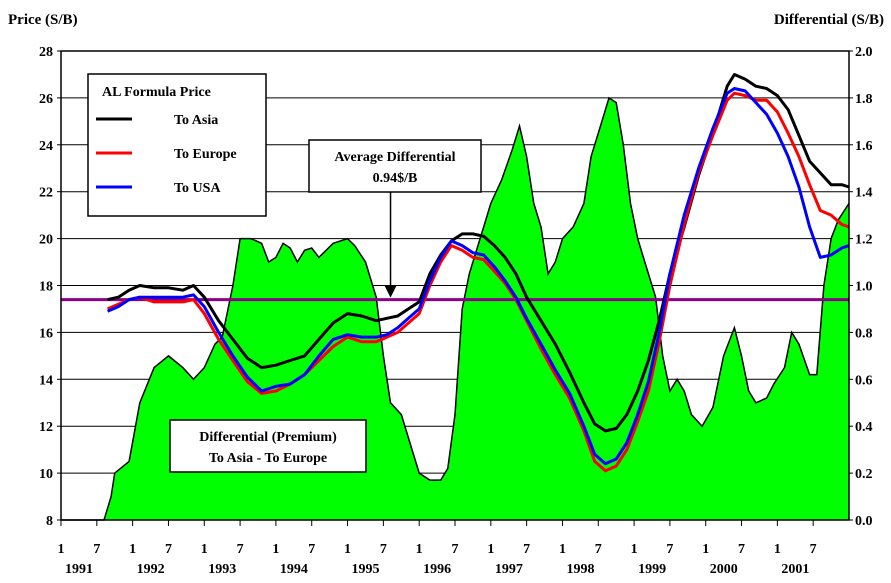  I want to click on x-year-label: 1996, so click(437, 569).